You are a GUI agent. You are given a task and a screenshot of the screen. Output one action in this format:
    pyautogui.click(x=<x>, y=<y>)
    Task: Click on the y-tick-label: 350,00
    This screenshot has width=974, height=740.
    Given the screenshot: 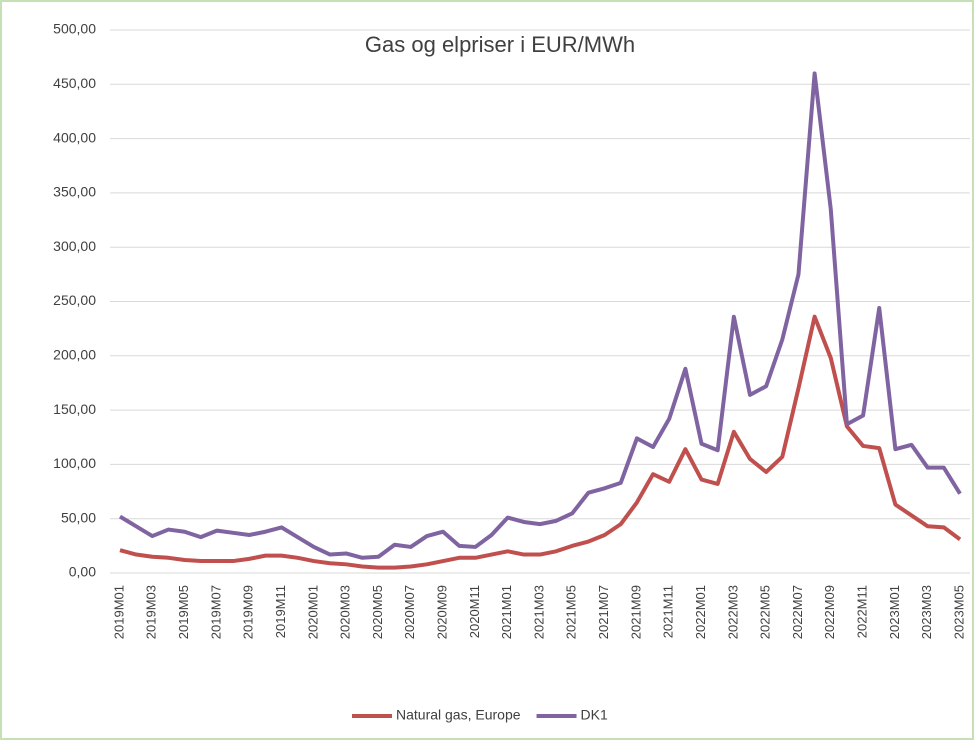 What is the action you would take?
    pyautogui.click(x=74, y=192)
    